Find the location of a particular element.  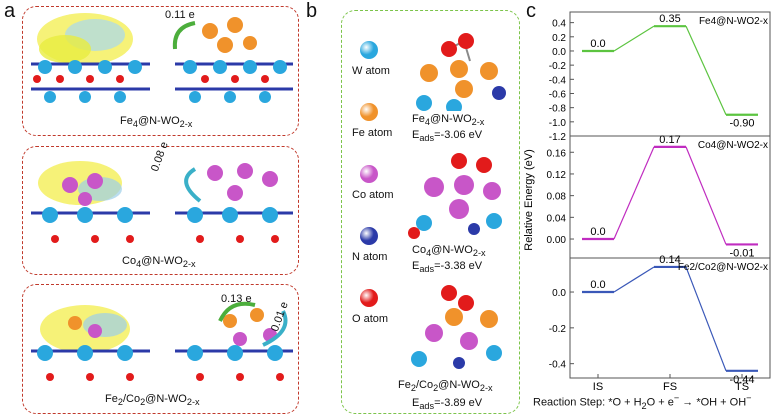

y-tick-label: -0.8 is located at coordinates (558, 109).